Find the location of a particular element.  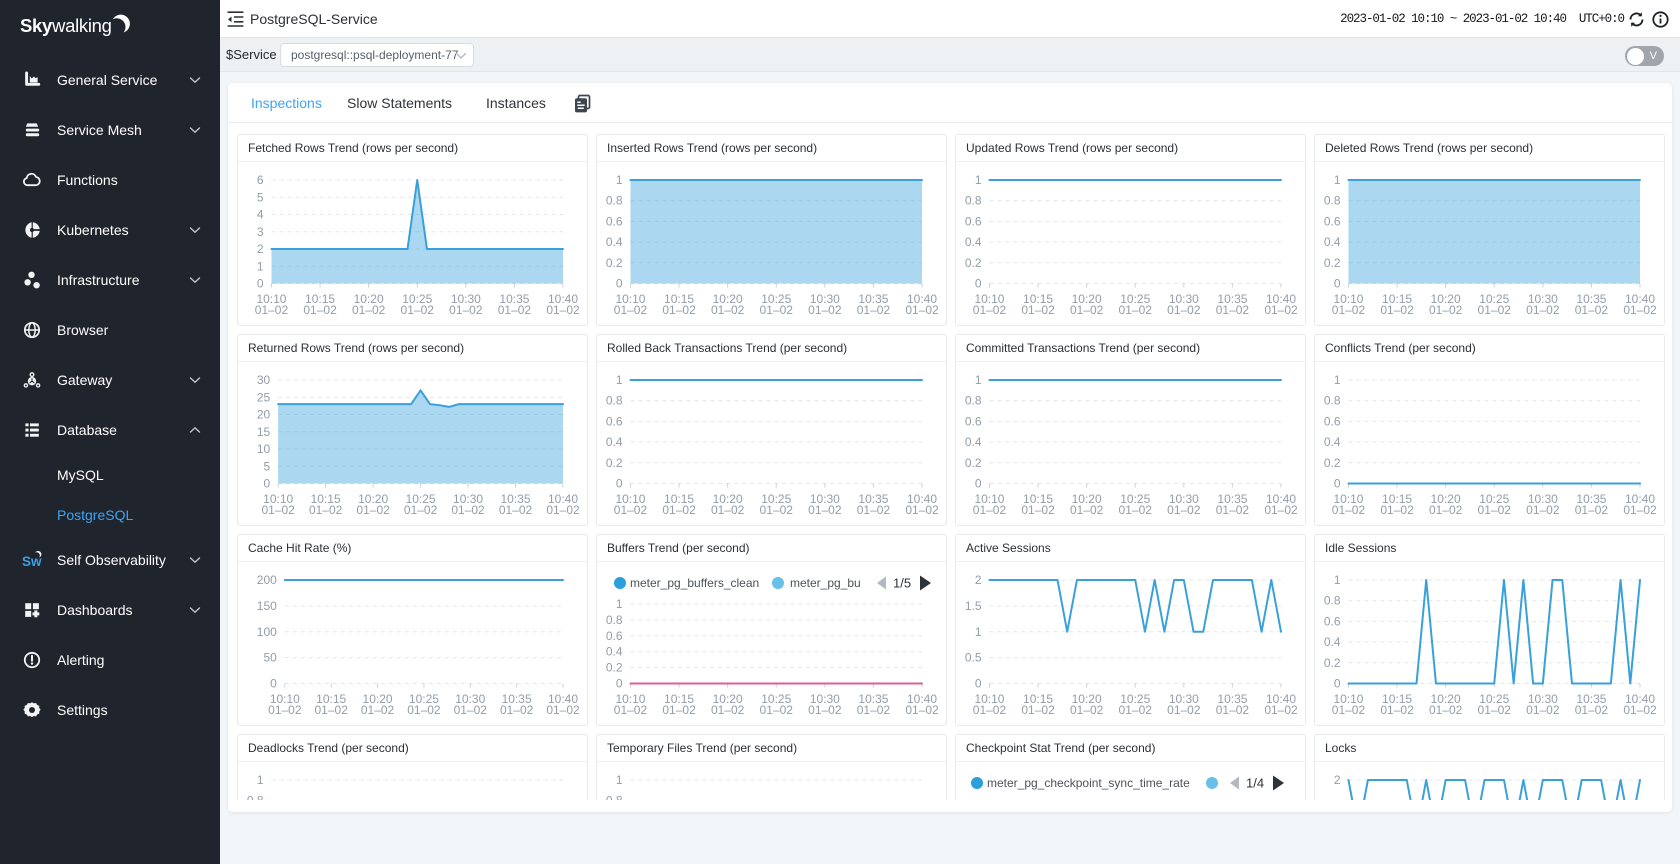

svg-text: meter_pg_bu is located at coordinates (825, 583).